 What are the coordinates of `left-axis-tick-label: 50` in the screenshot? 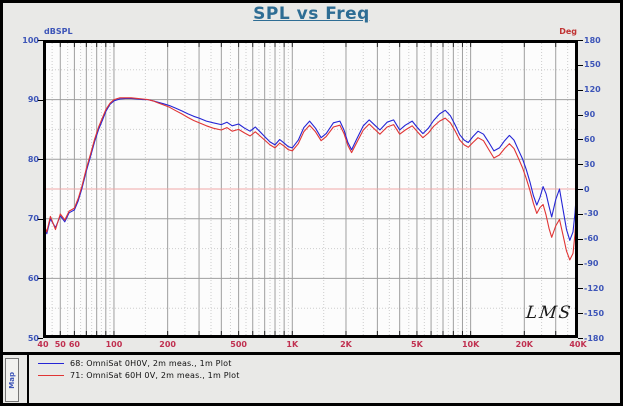 It's located at (33, 338).